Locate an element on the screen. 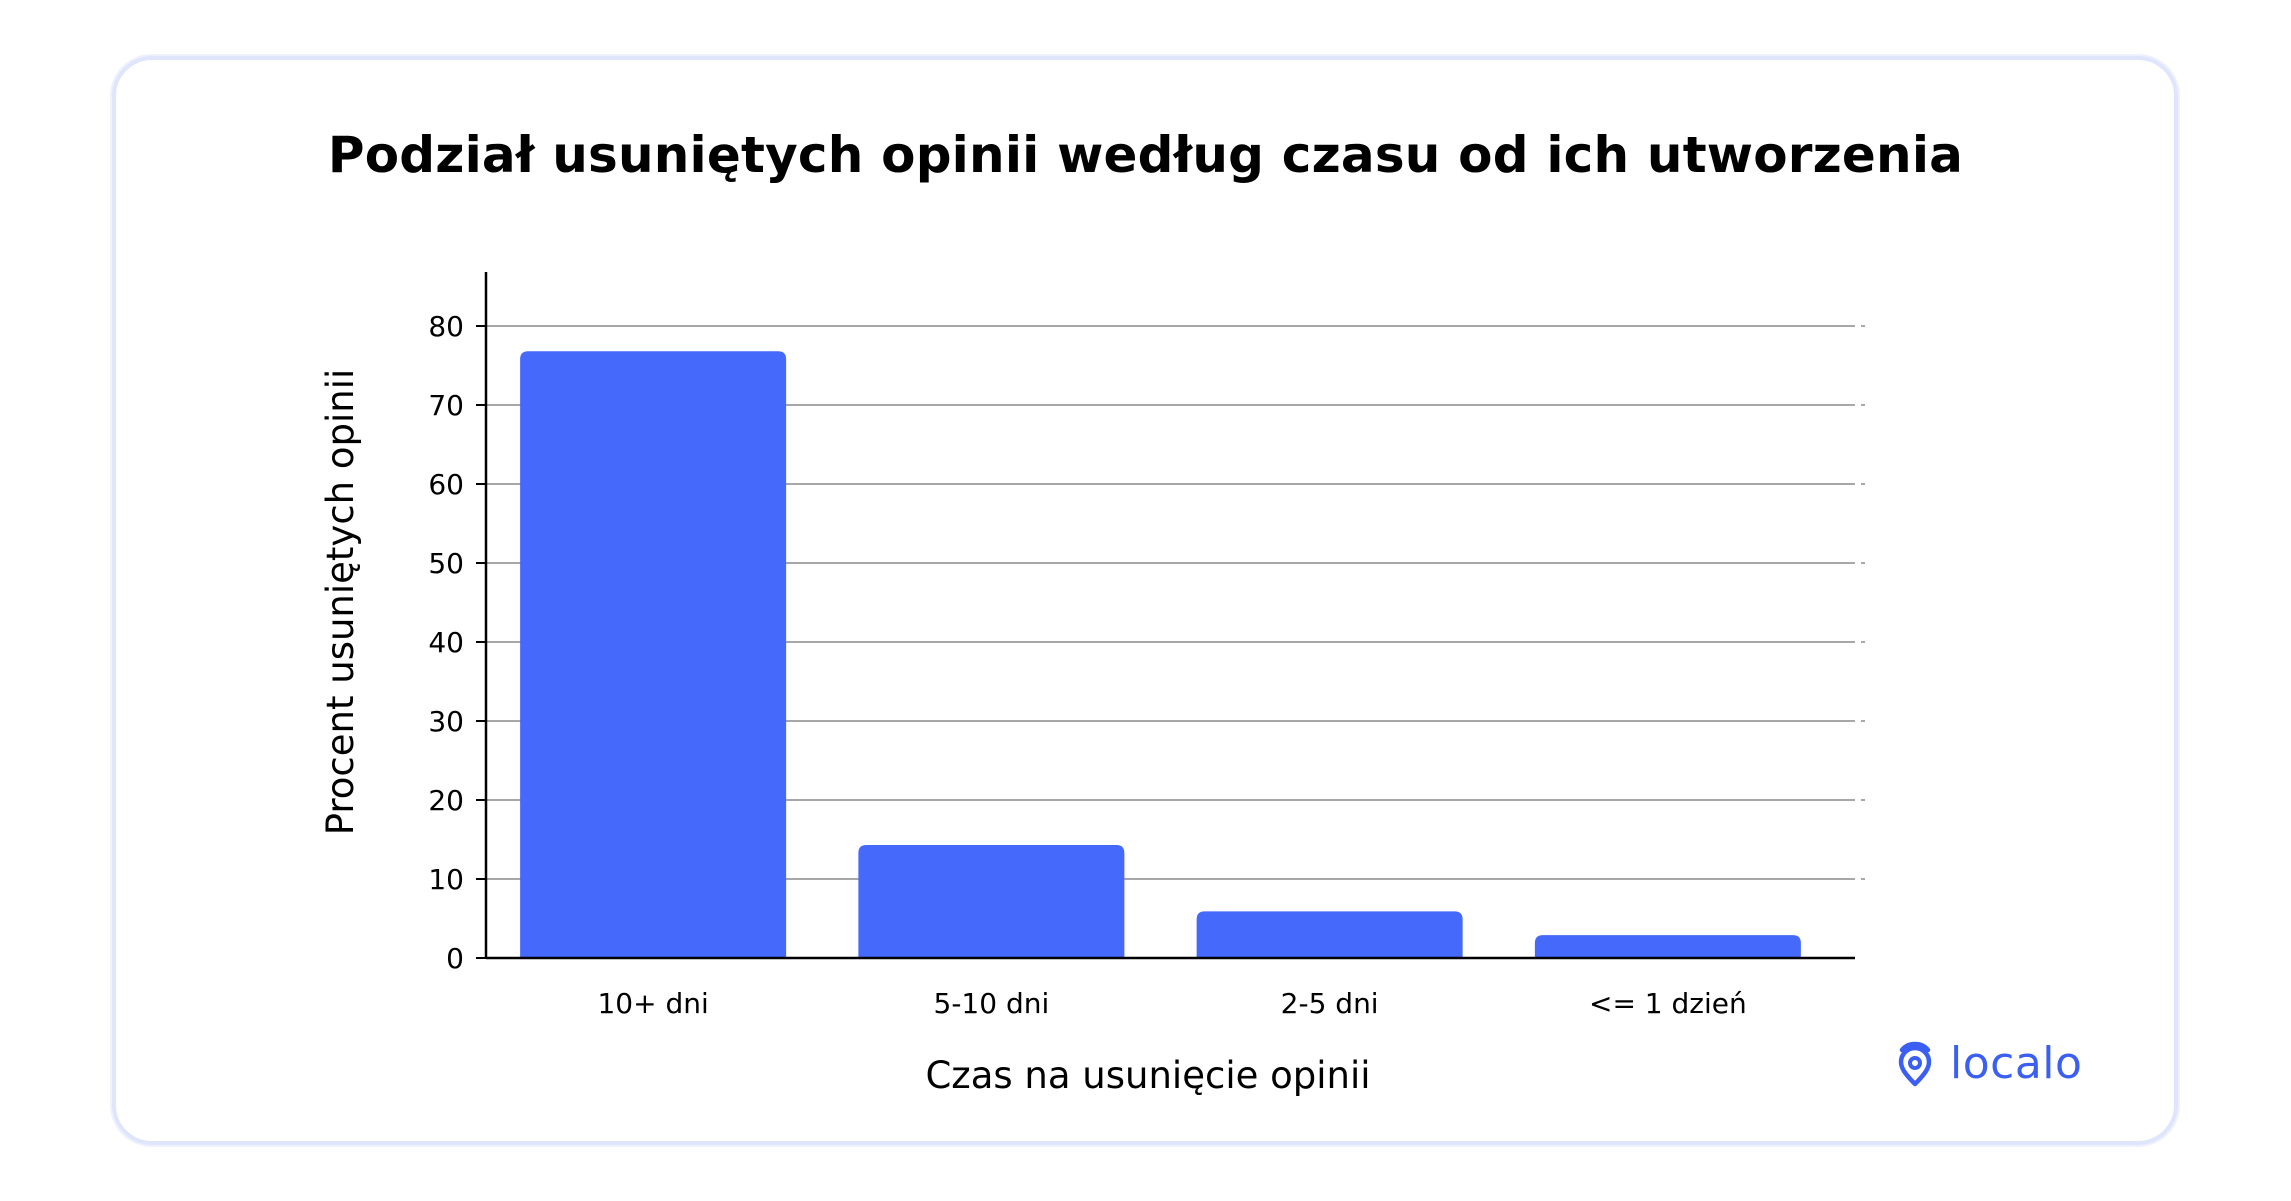 The height and width of the screenshot is (1201, 2291). x-tick-label: <= 1 dzień is located at coordinates (1668, 1003).